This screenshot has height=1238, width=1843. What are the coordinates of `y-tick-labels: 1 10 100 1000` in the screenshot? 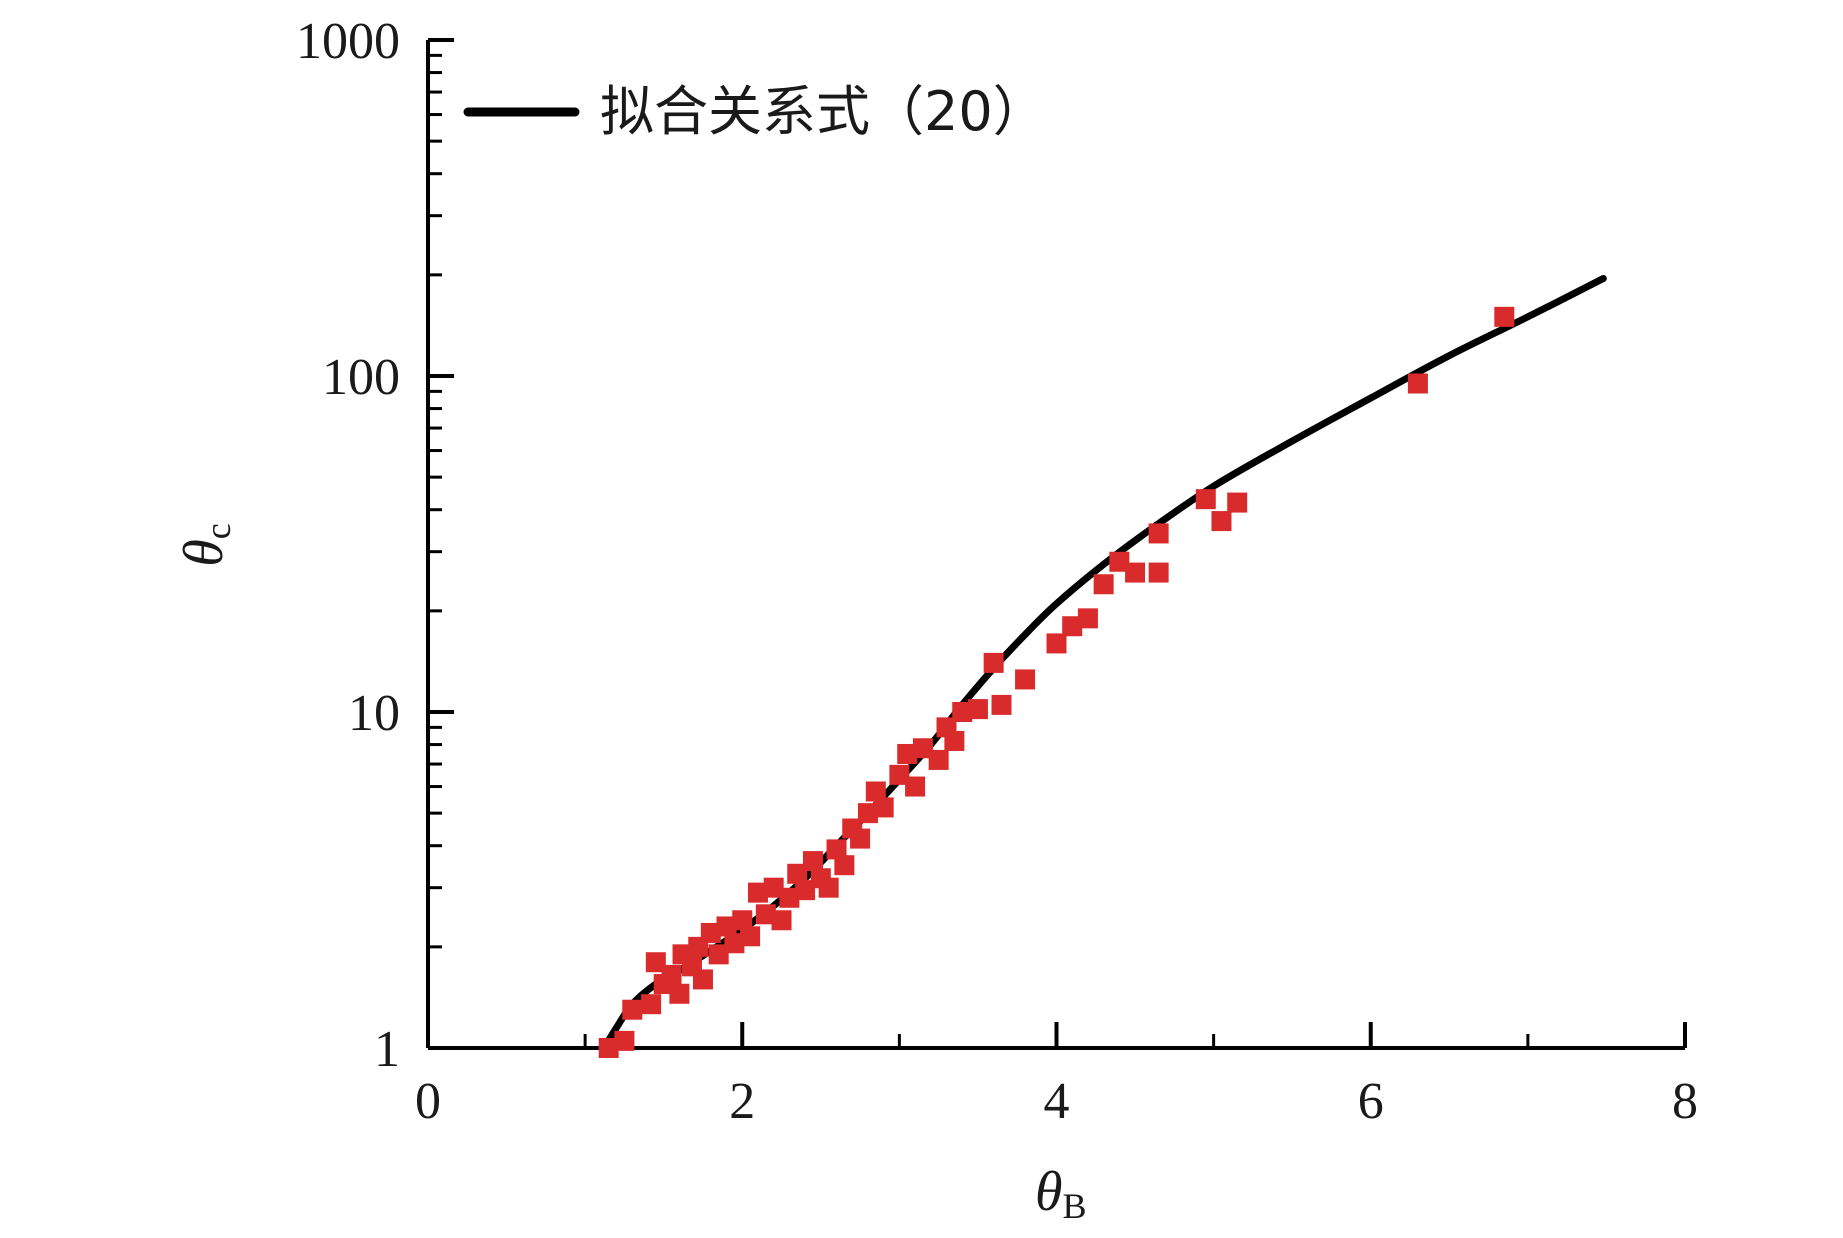 It's located at (348, 545).